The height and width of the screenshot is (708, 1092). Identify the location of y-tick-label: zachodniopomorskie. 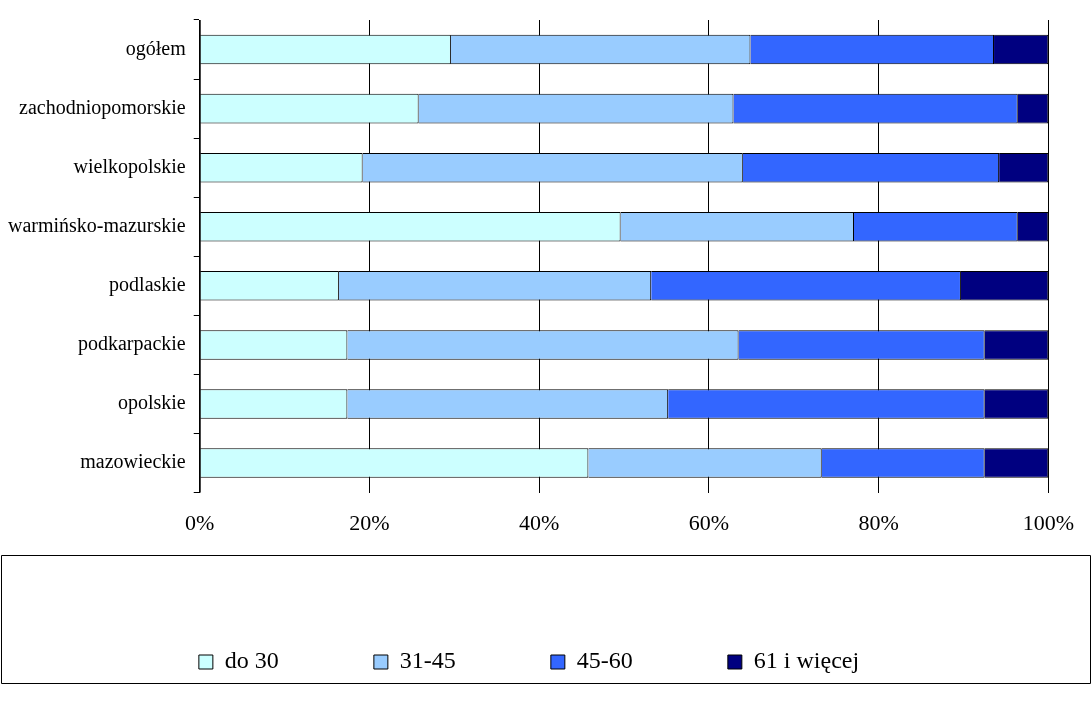
(102, 107).